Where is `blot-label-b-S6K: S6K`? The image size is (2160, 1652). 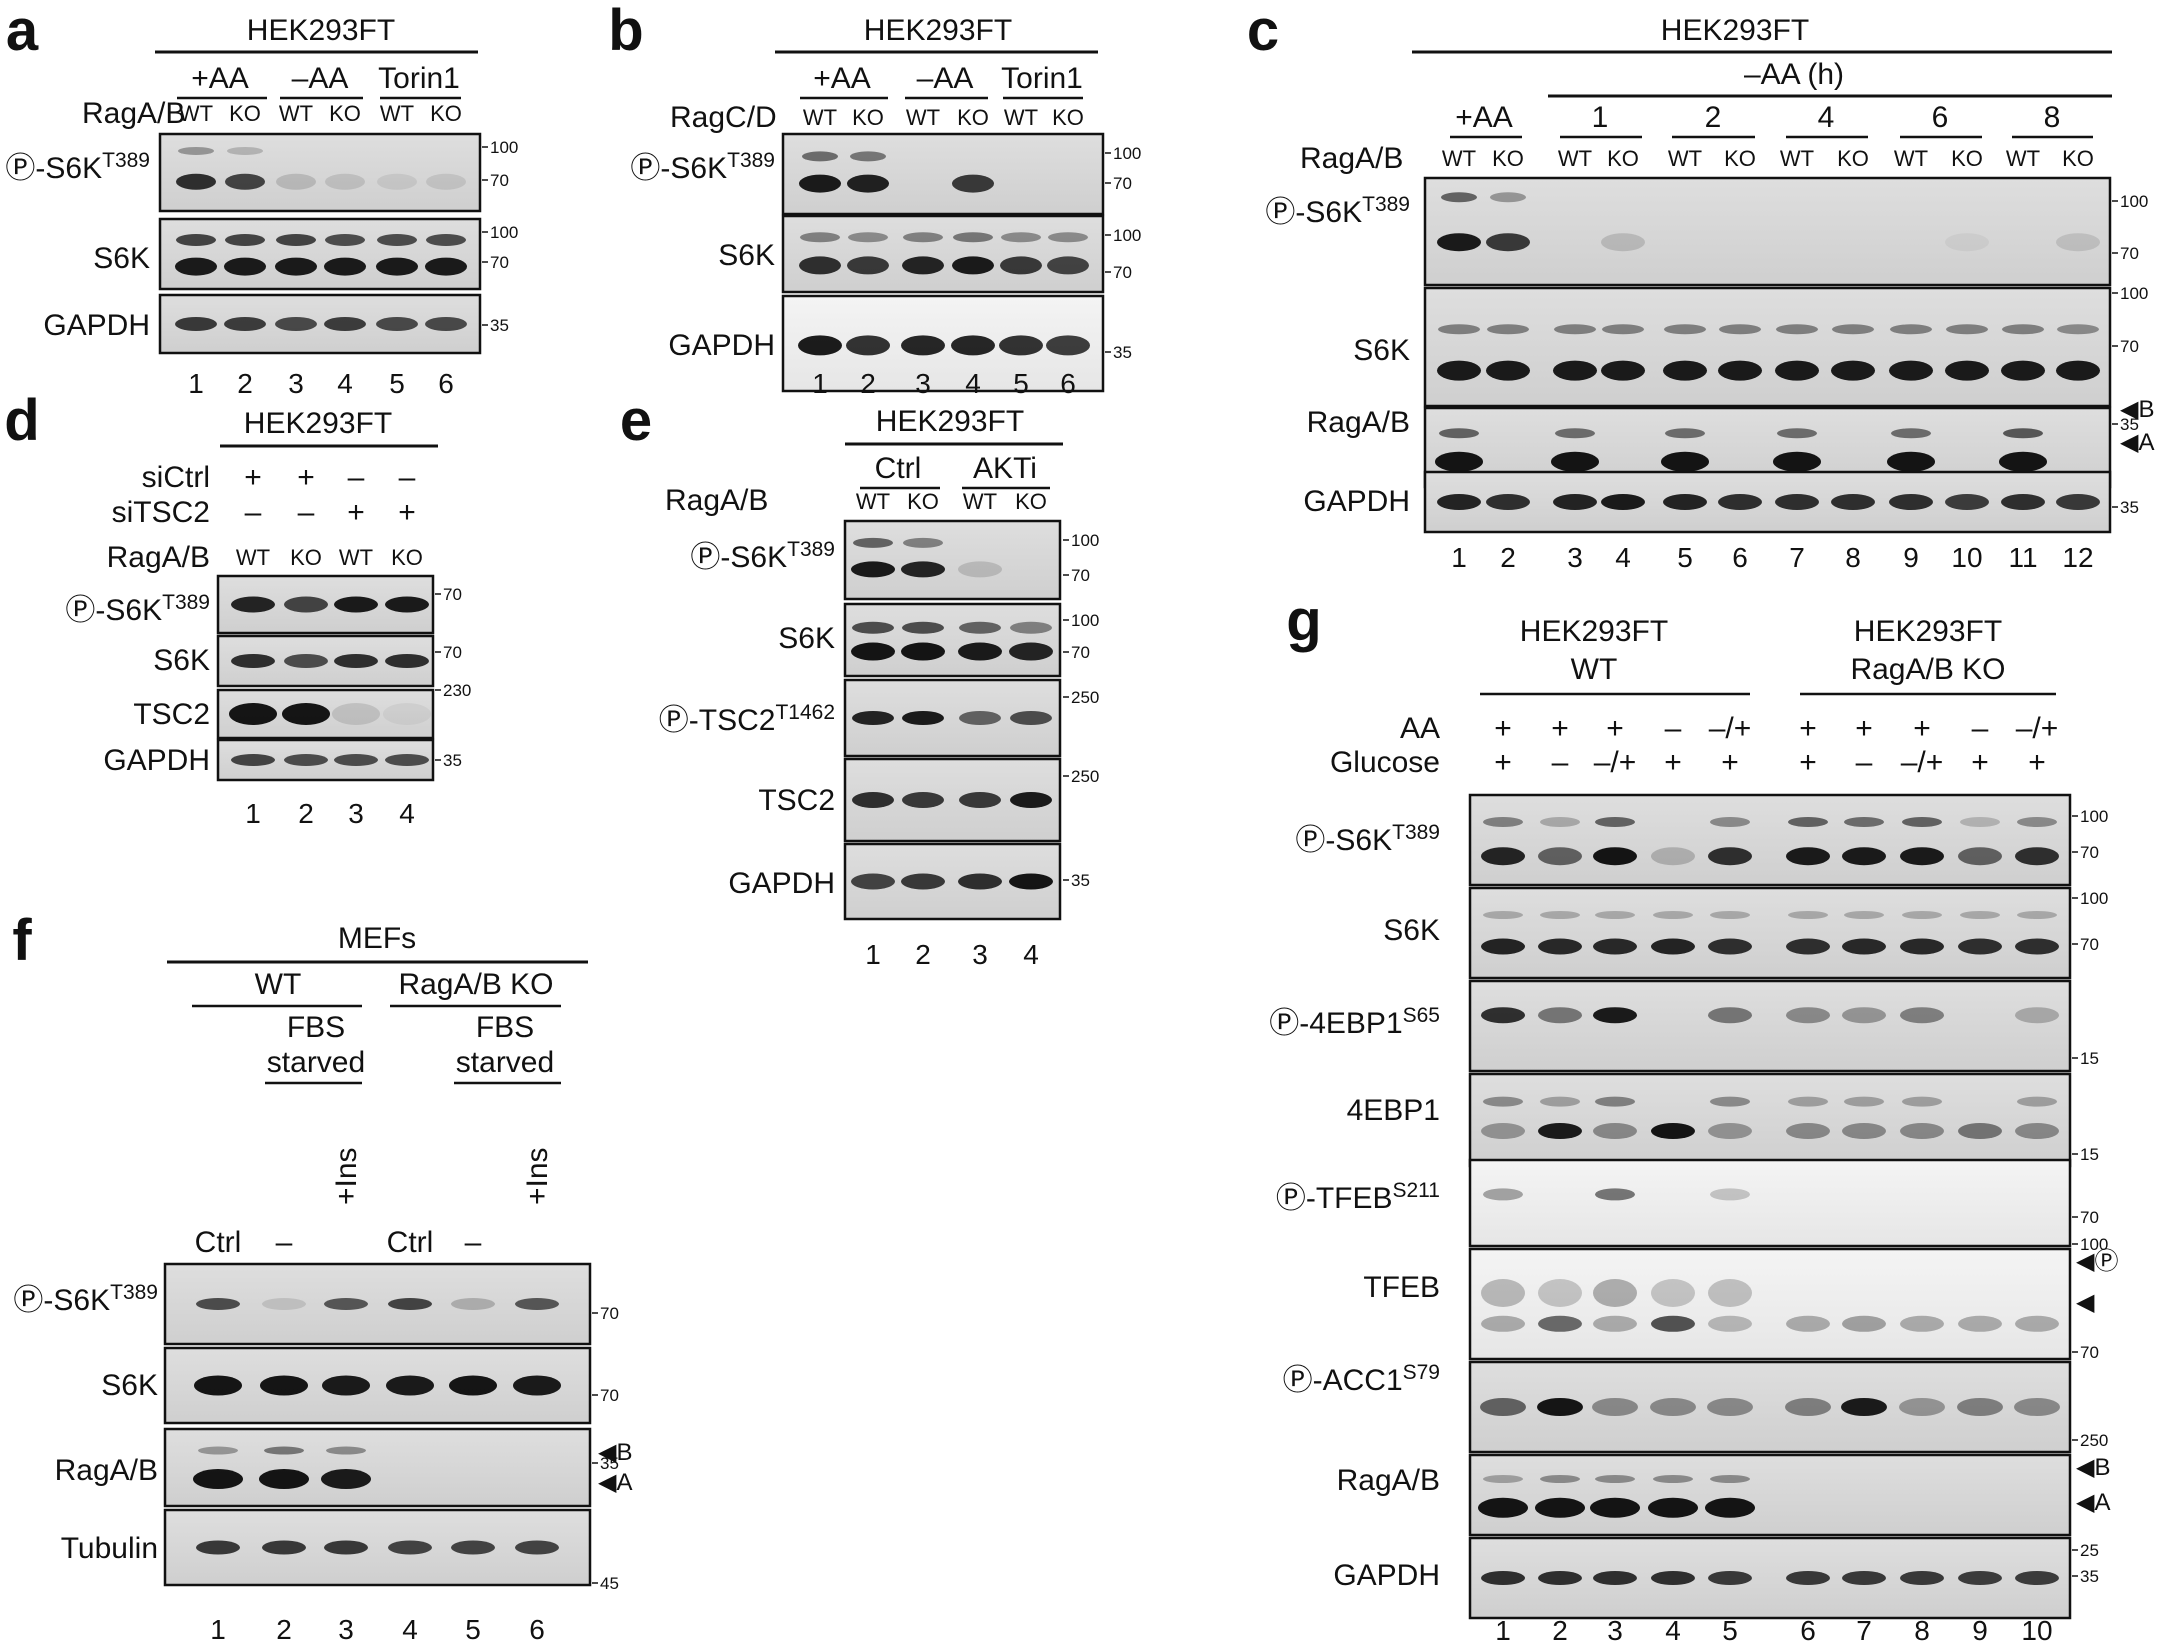
blot-label-b-S6K: S6K is located at coordinates (746, 255).